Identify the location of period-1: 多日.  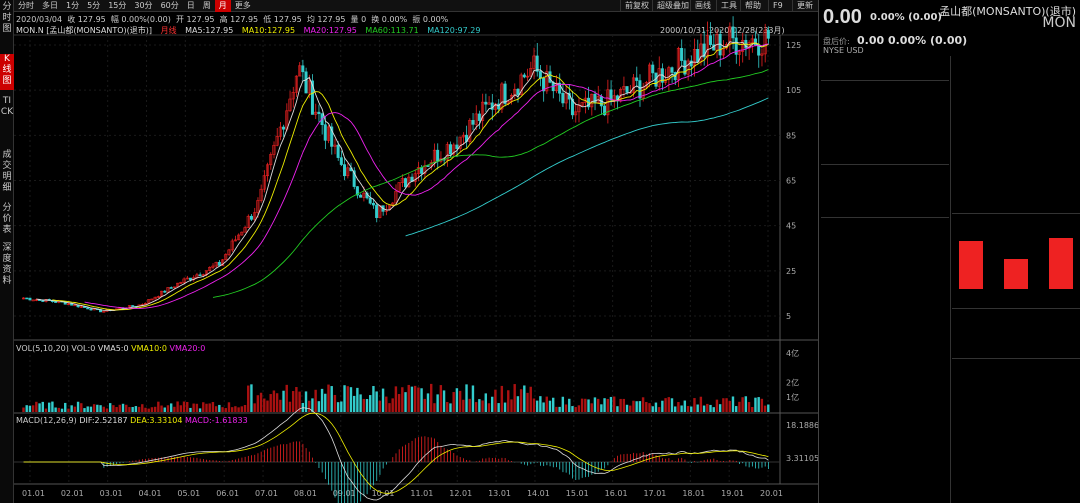
(50, 5).